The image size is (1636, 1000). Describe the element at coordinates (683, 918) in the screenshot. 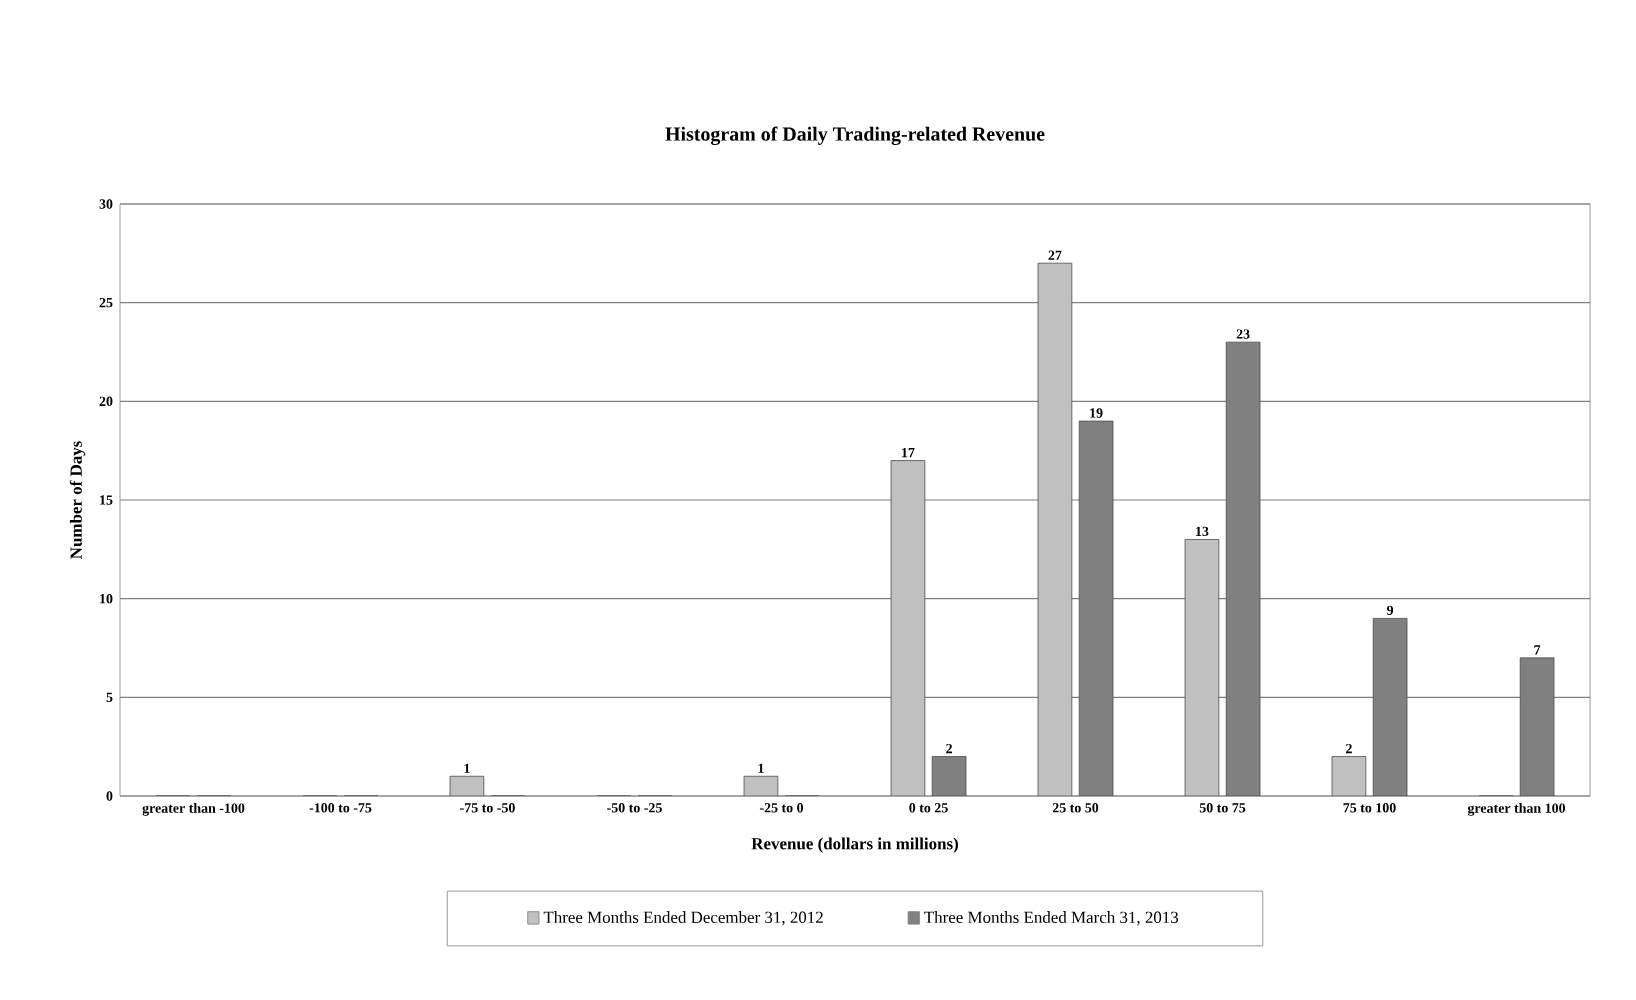

I see `legend-label: Three Months Ended December 31, 2012` at that location.